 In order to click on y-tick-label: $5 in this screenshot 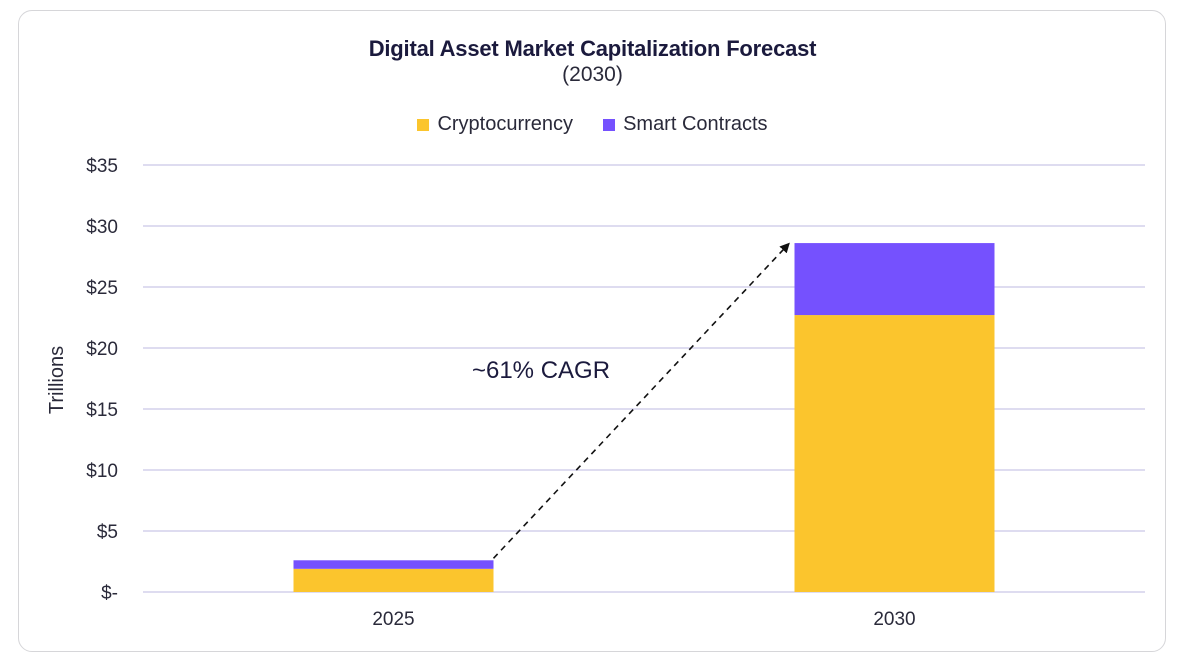, I will do `click(107, 532)`.